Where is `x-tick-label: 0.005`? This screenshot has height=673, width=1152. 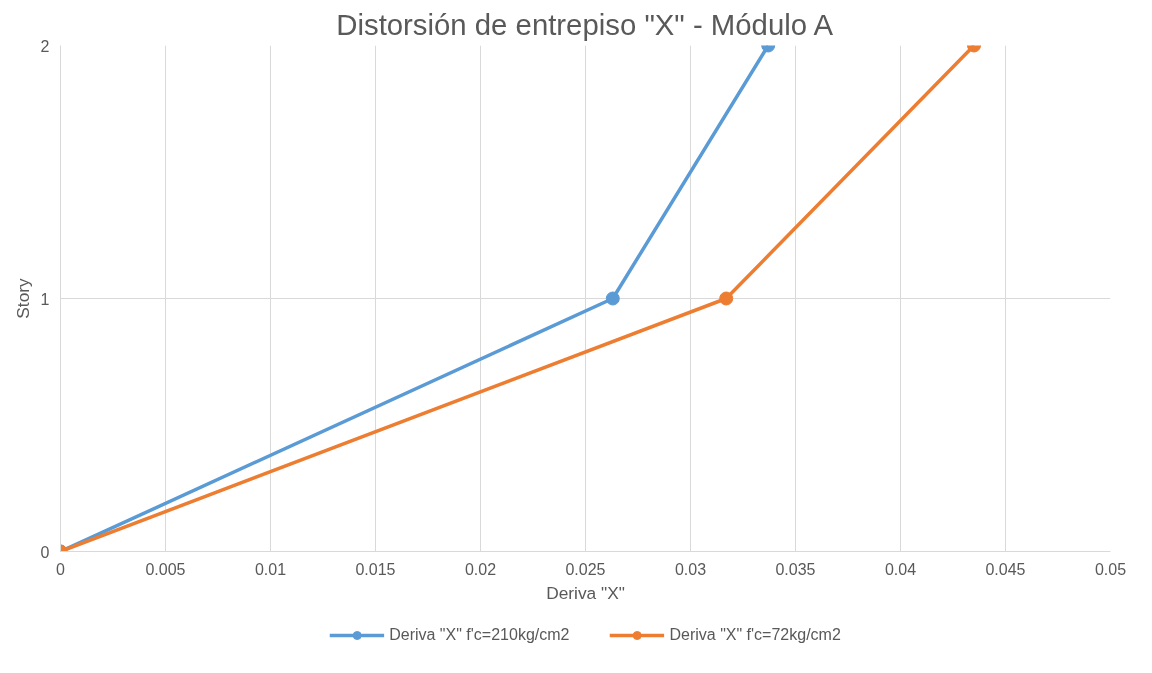
x-tick-label: 0.005 is located at coordinates (165, 569).